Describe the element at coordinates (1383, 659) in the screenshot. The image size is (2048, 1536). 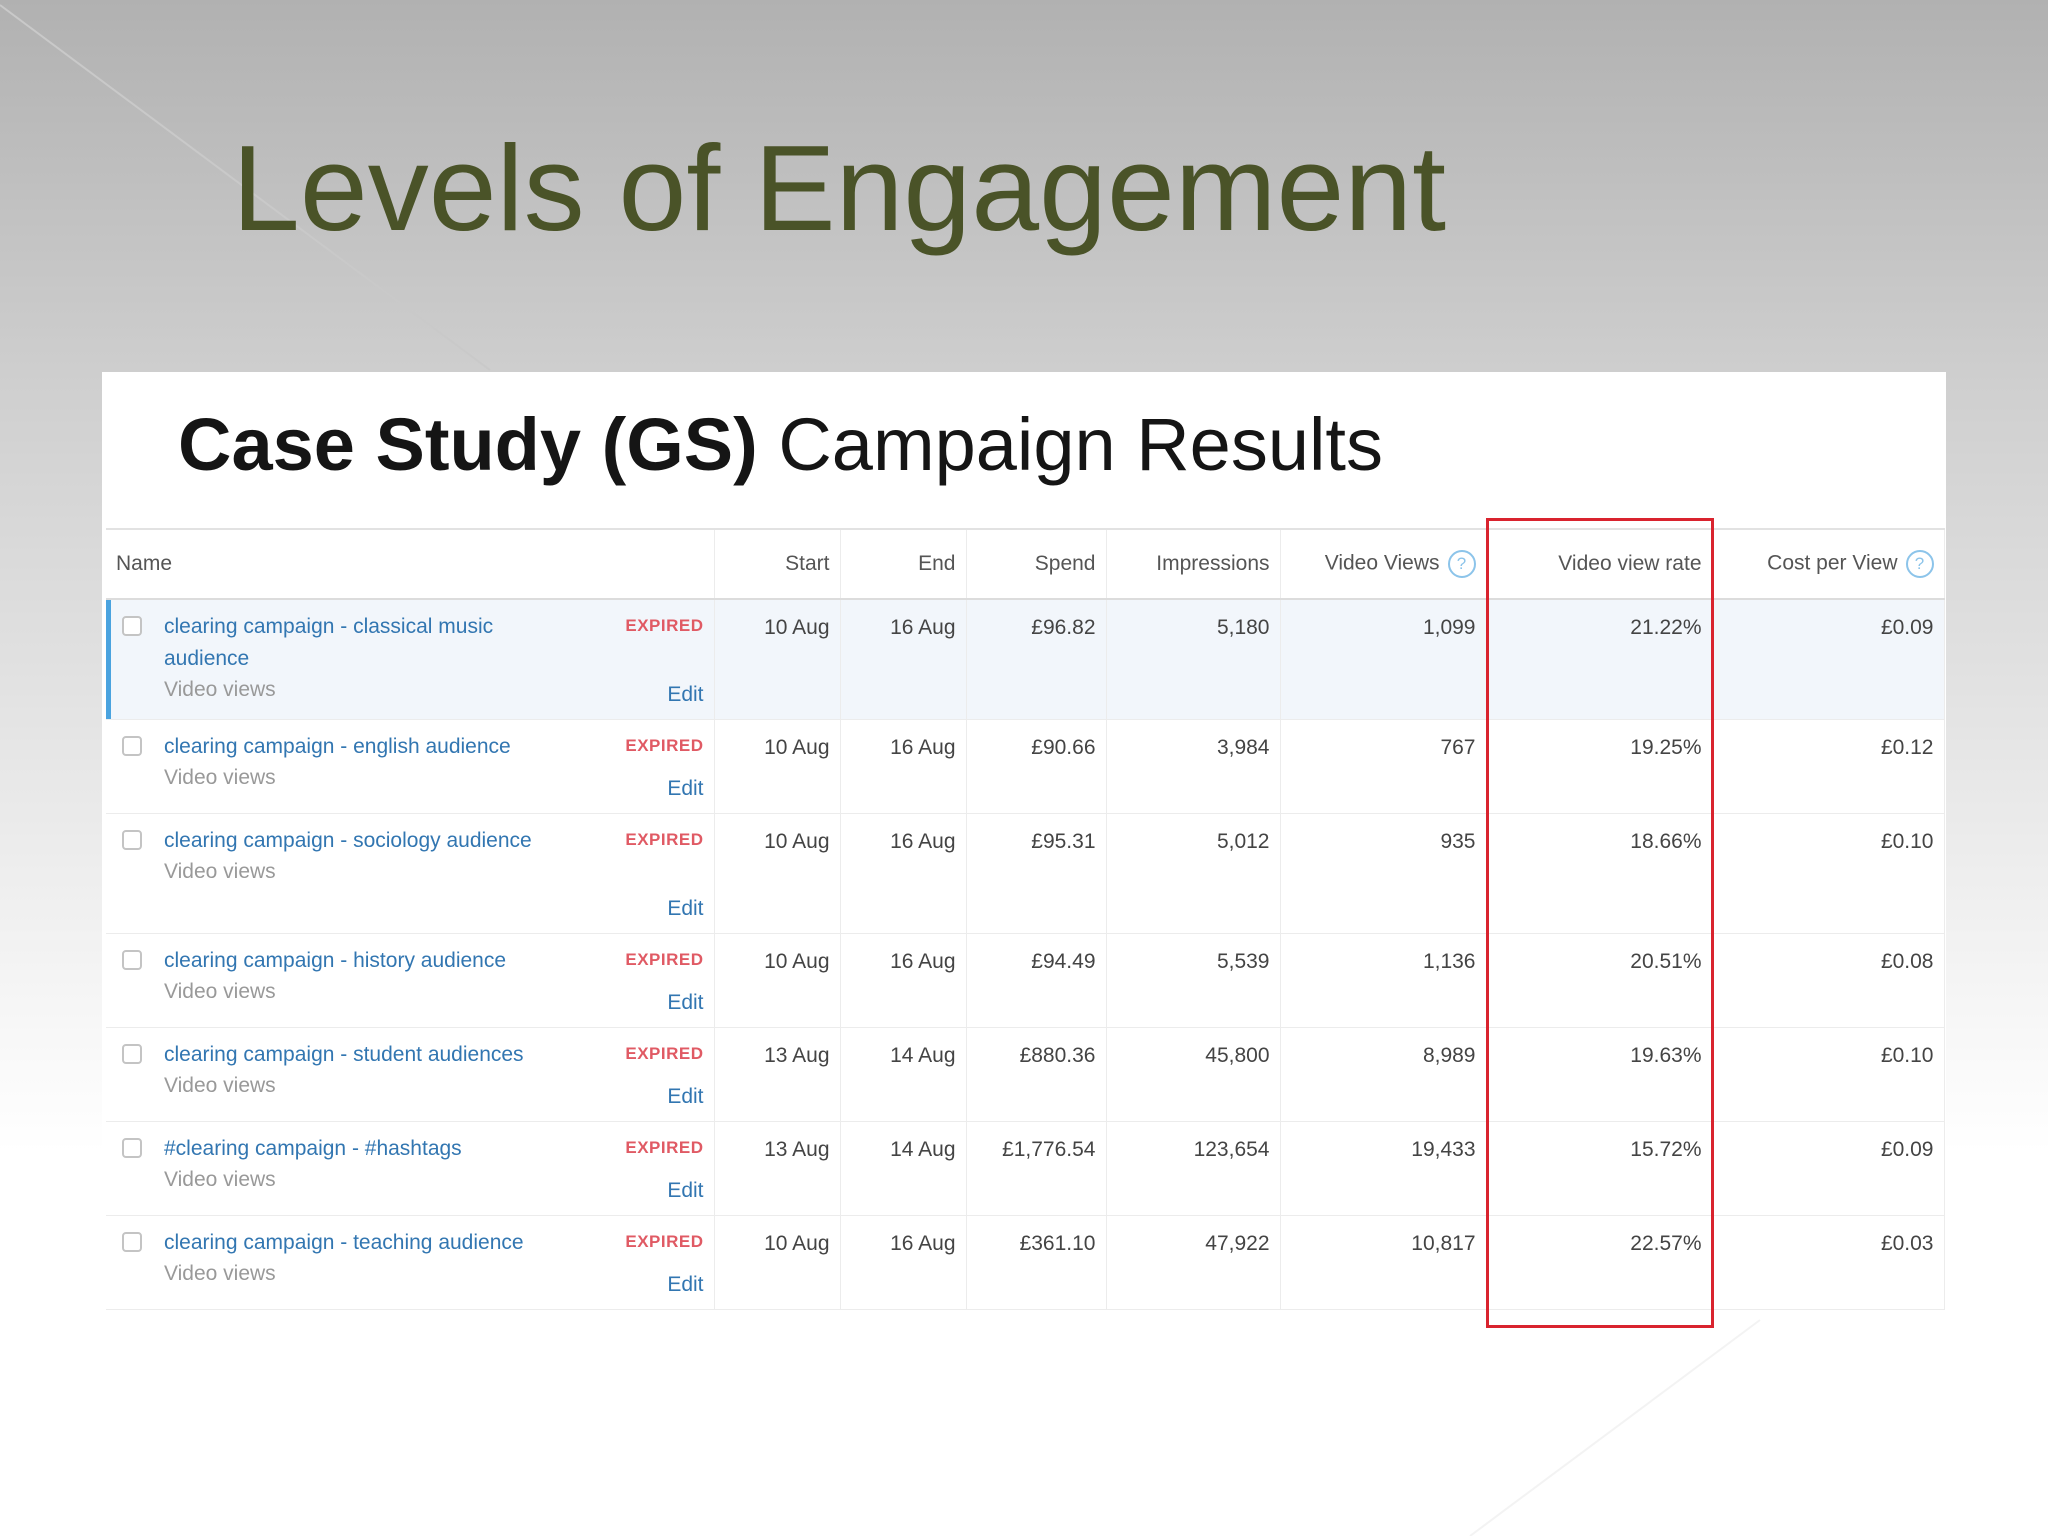
I see `cell-video-views: 1,099` at that location.